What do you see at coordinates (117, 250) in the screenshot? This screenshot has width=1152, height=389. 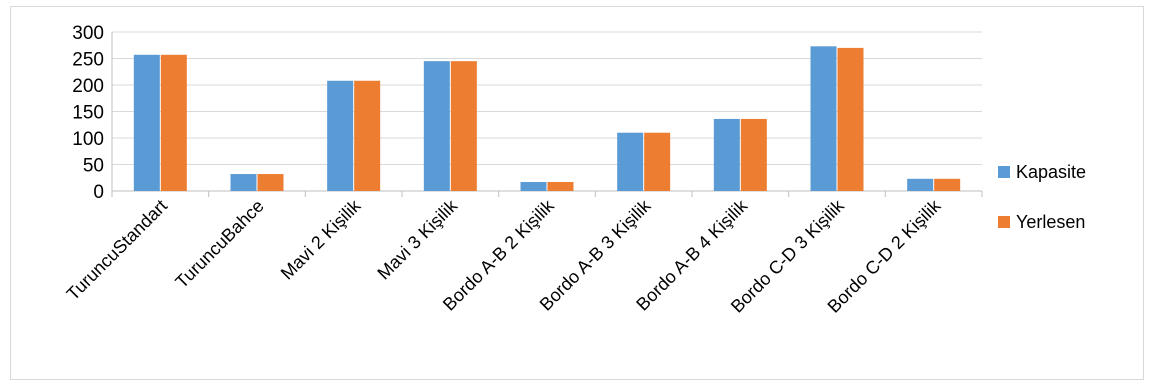 I see `x-category-label: TuruncuStandart` at bounding box center [117, 250].